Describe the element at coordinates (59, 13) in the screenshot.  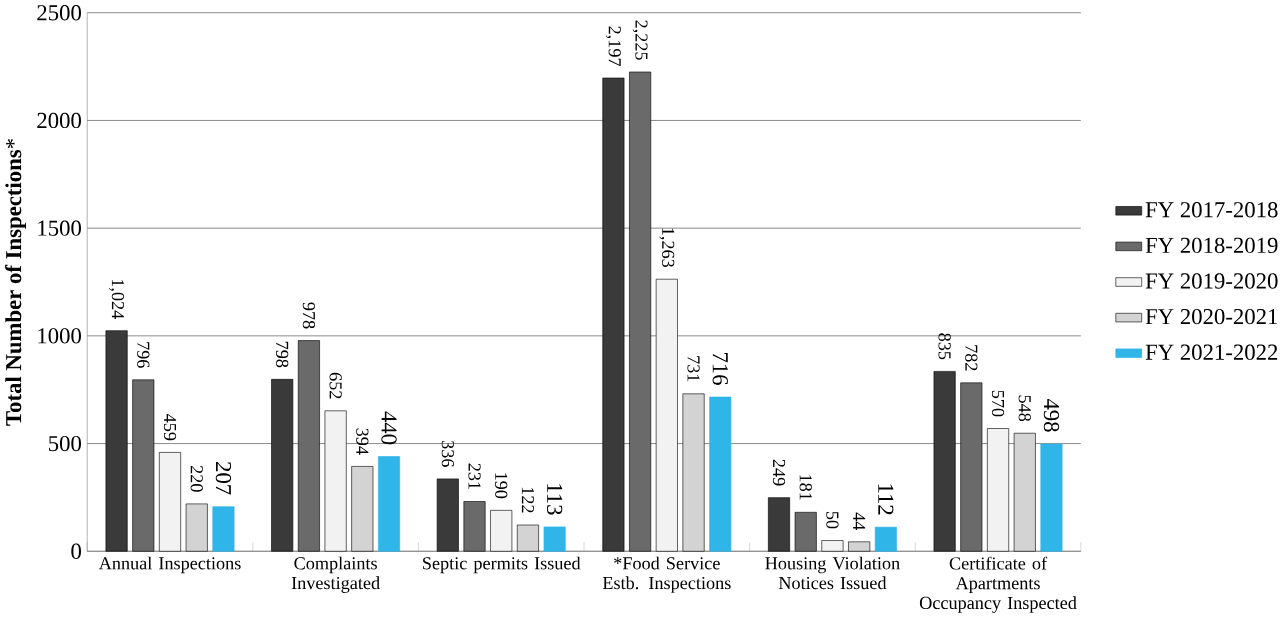
I see `y-tick-label: 2500` at that location.